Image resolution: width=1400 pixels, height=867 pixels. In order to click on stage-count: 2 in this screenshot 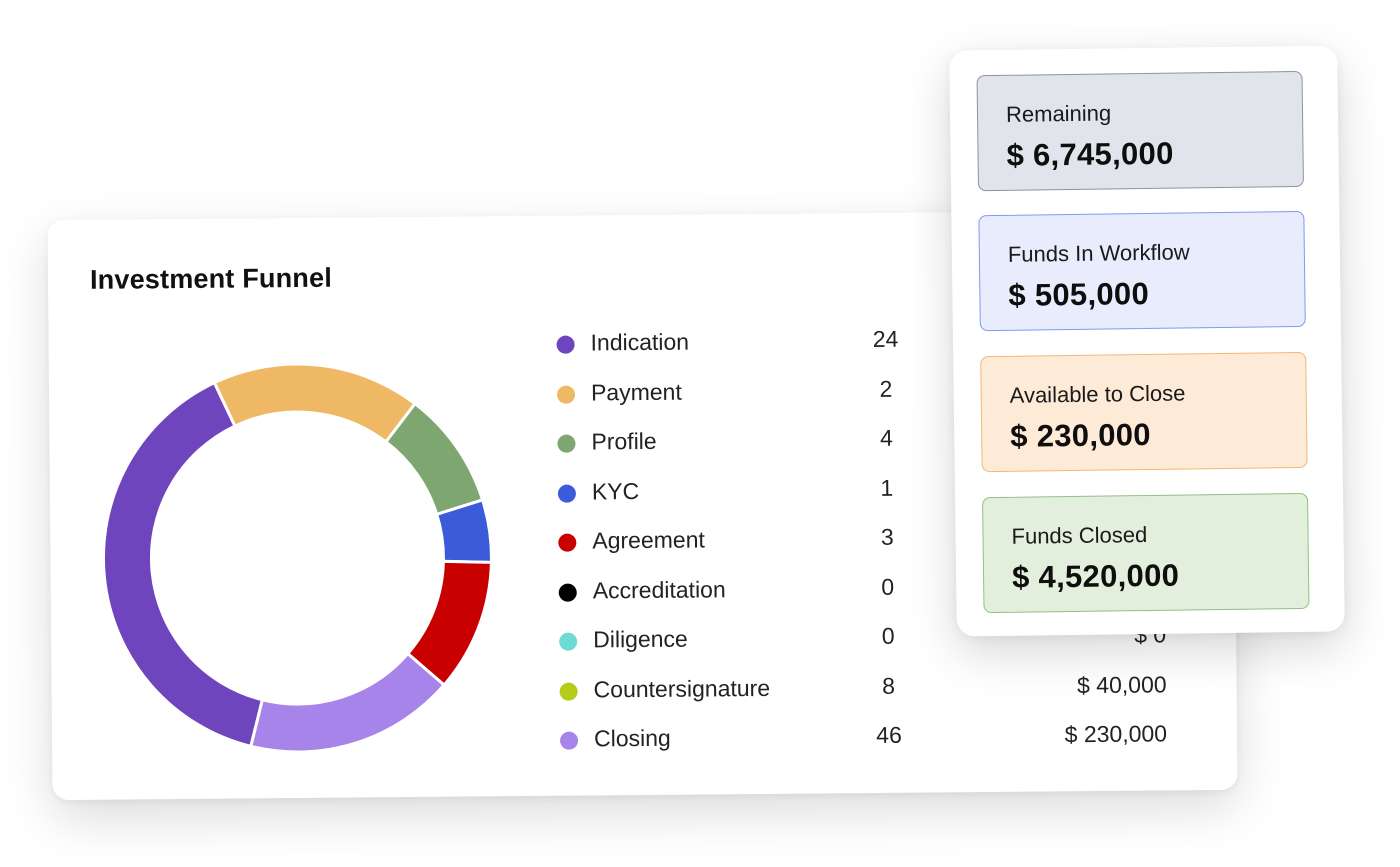, I will do `click(886, 388)`.